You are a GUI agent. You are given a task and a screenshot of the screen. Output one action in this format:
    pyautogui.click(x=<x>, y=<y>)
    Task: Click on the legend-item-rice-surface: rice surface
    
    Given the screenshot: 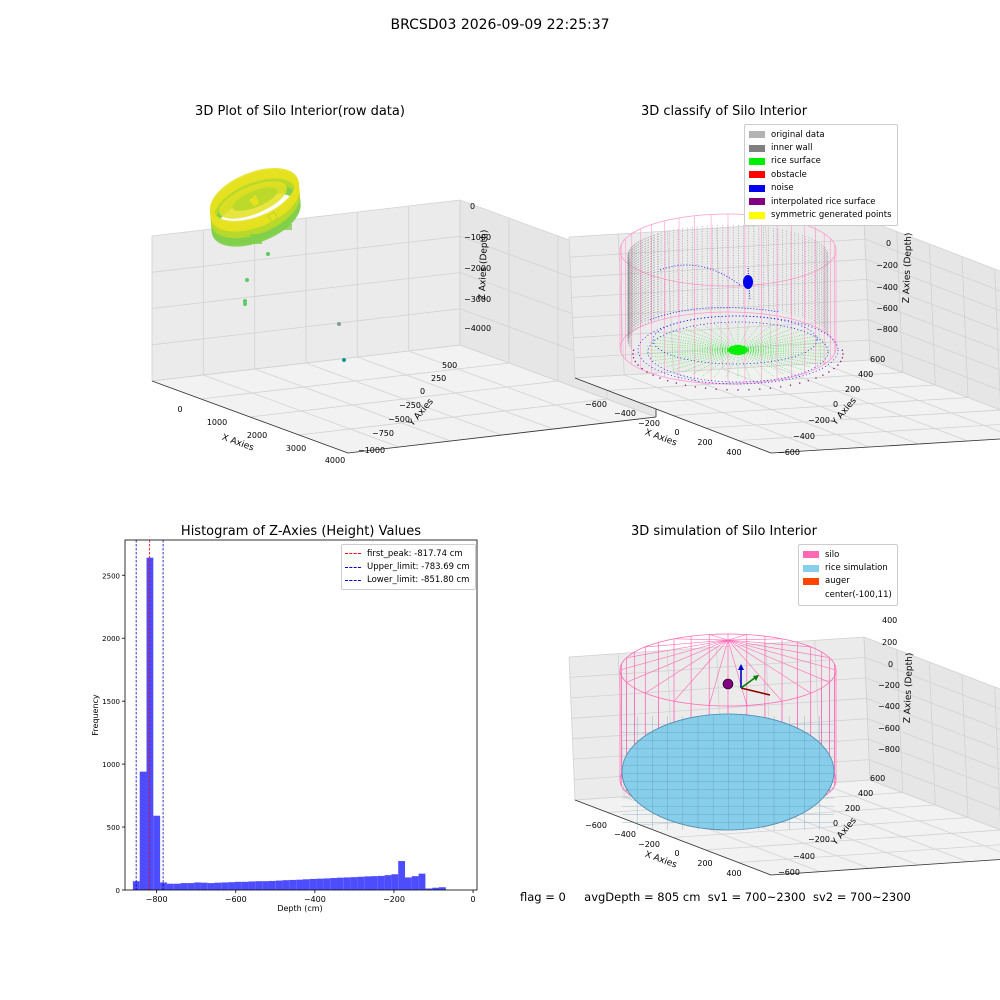 What is the action you would take?
    pyautogui.click(x=820, y=161)
    